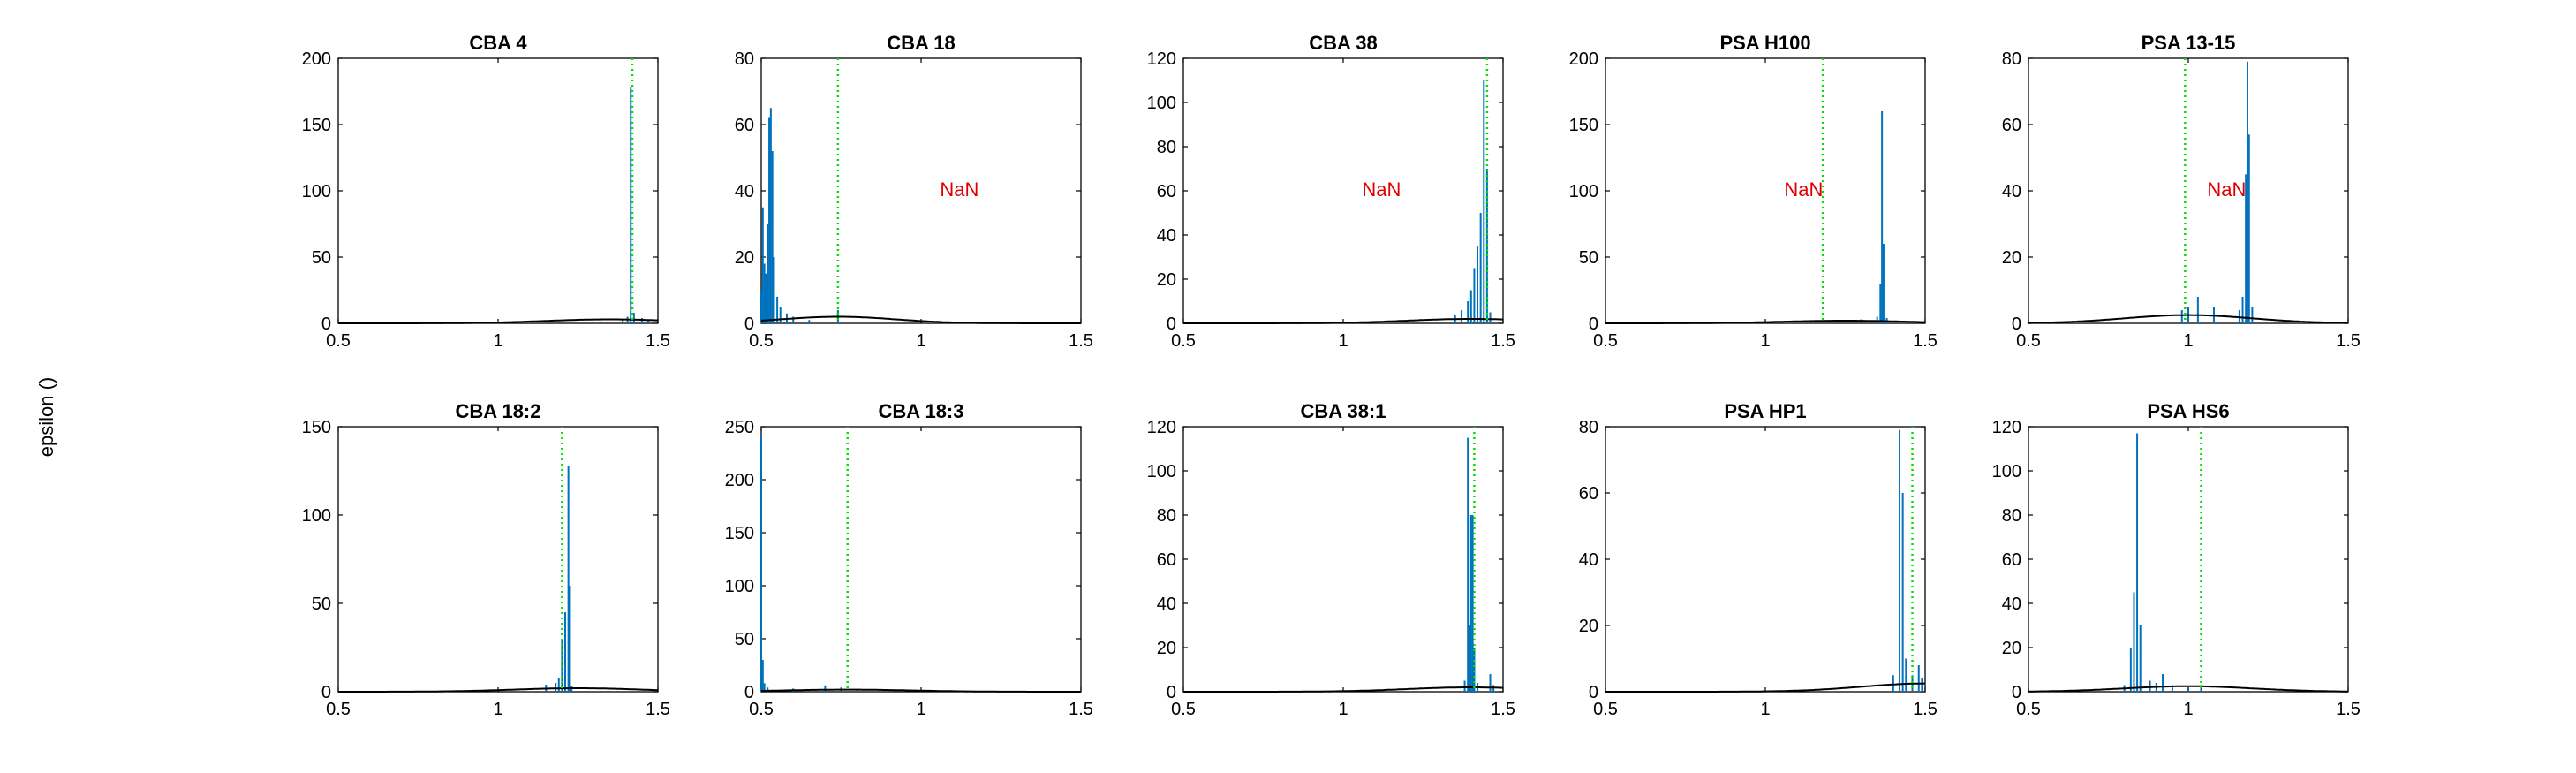 The image size is (2576, 773). I want to click on subplot-4: PSA H100 0 50 100 150 200 0.5 1 1.5 NaN, so click(1753, 191).